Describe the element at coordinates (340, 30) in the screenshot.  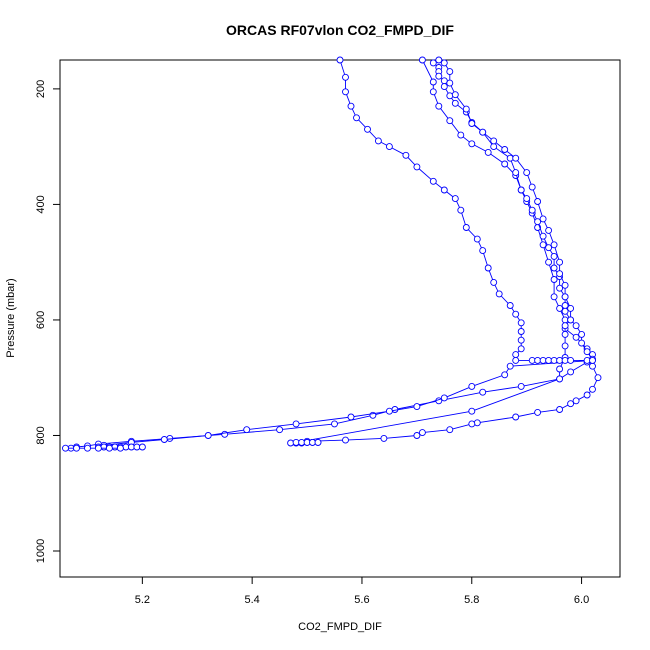
I see `chart-title: ORCAS RF07vlon CO2_FMPD_DIF` at that location.